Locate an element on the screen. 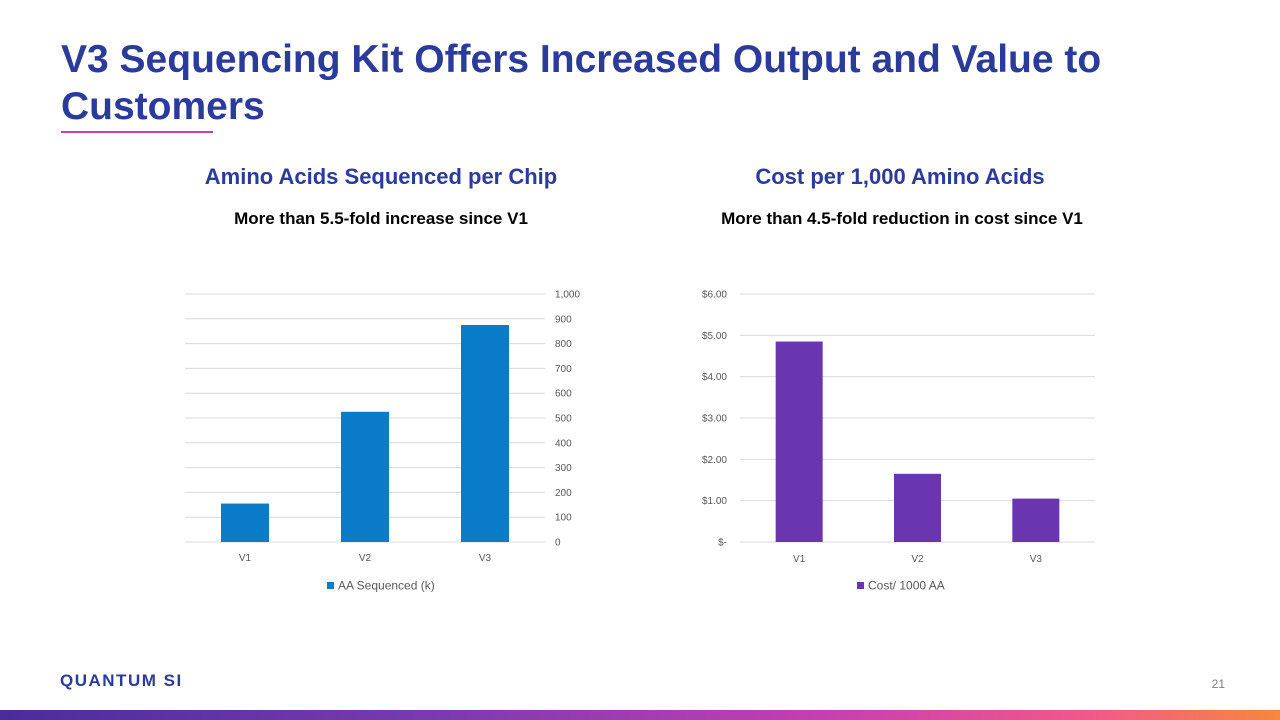 The width and height of the screenshot is (1280, 720). page-number: 21 is located at coordinates (1218, 684).